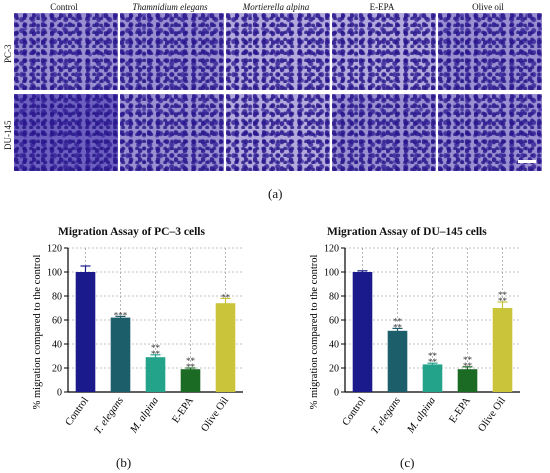 This screenshot has width=550, height=473. I want to click on row-label-pc3: PC-3, so click(8, 53).